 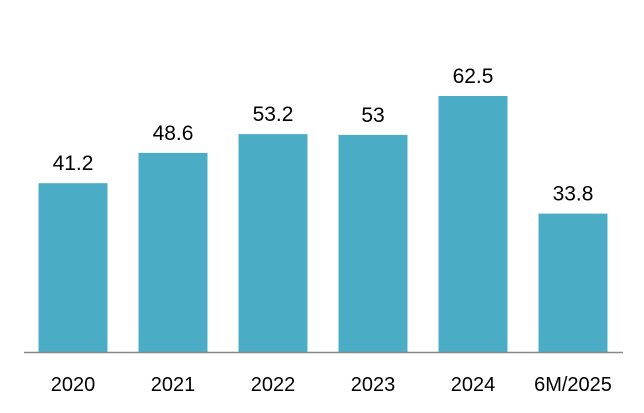 I want to click on bar-2023, so click(x=373, y=243).